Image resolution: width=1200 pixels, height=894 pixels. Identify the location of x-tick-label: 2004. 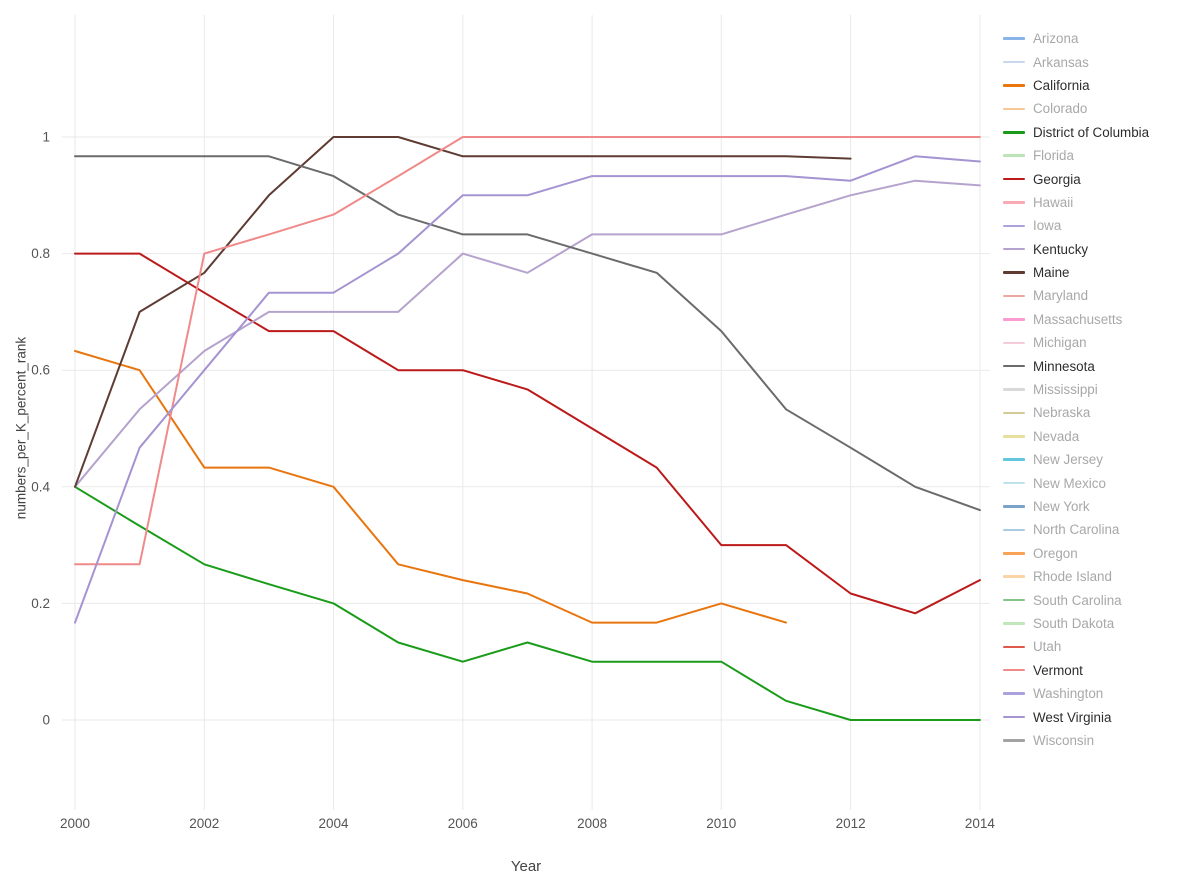
(333, 823).